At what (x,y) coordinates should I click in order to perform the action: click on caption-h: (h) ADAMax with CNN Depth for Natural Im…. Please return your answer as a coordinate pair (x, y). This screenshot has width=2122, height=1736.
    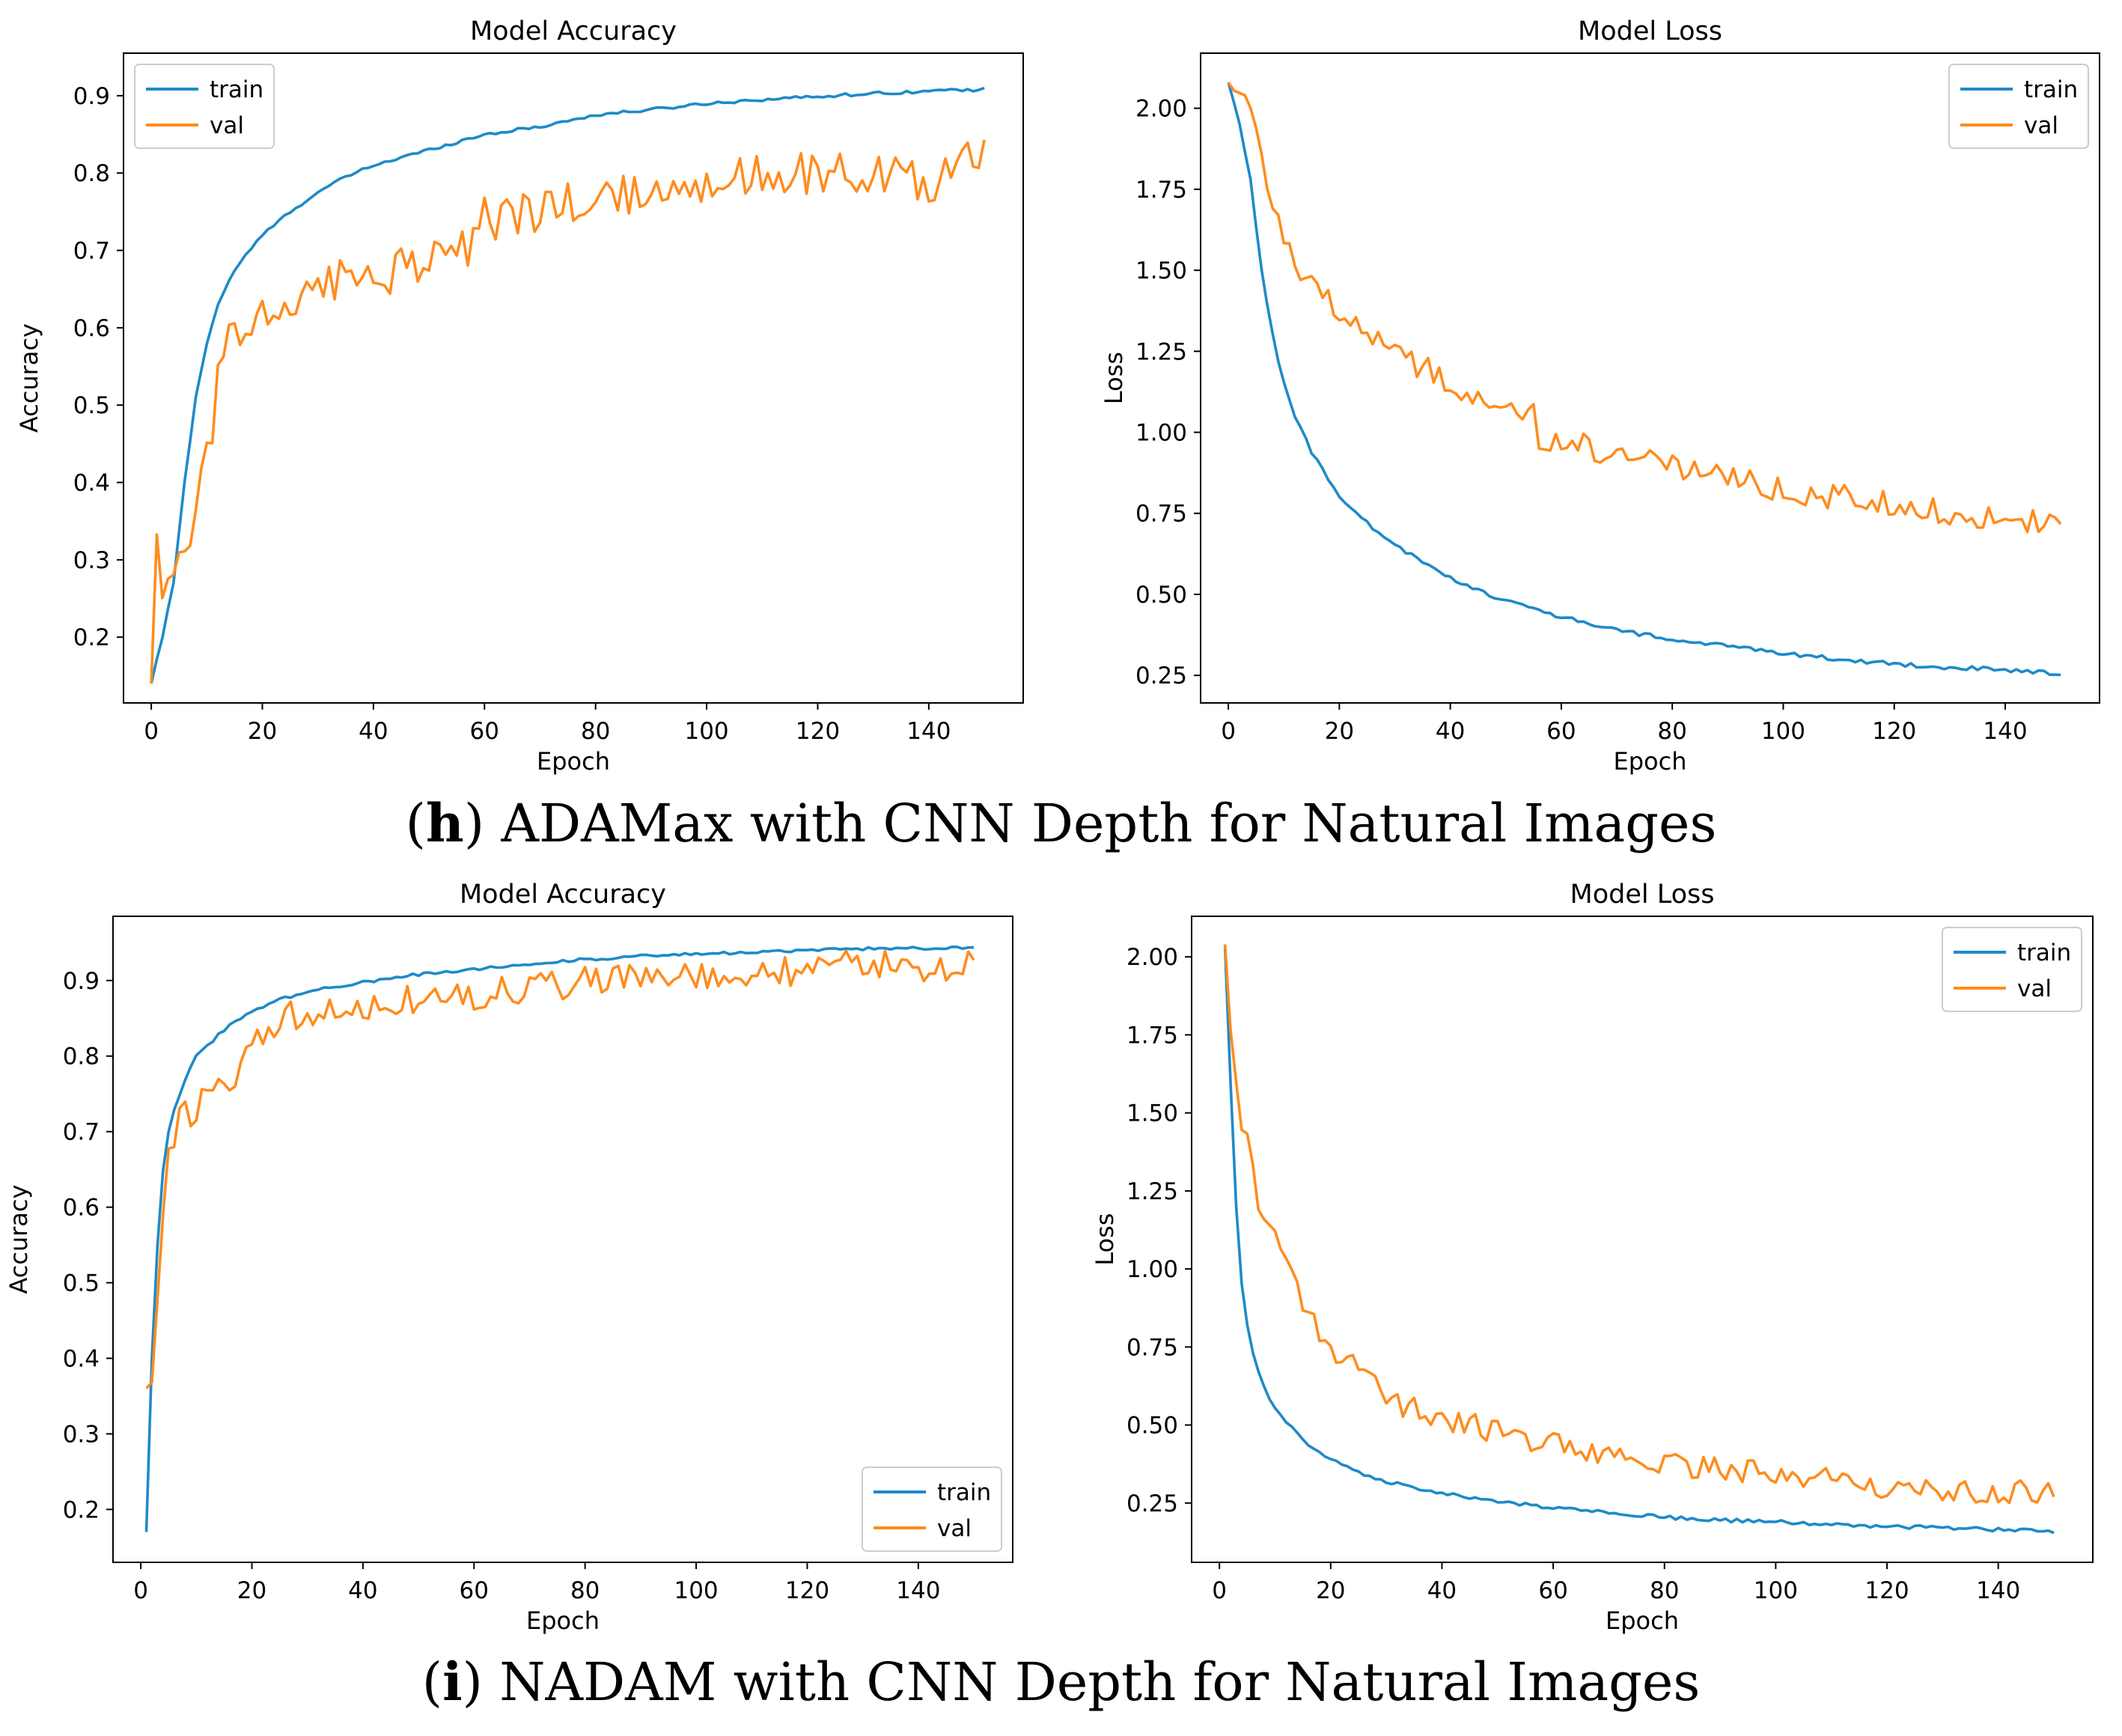
    Looking at the image, I should click on (1061, 823).